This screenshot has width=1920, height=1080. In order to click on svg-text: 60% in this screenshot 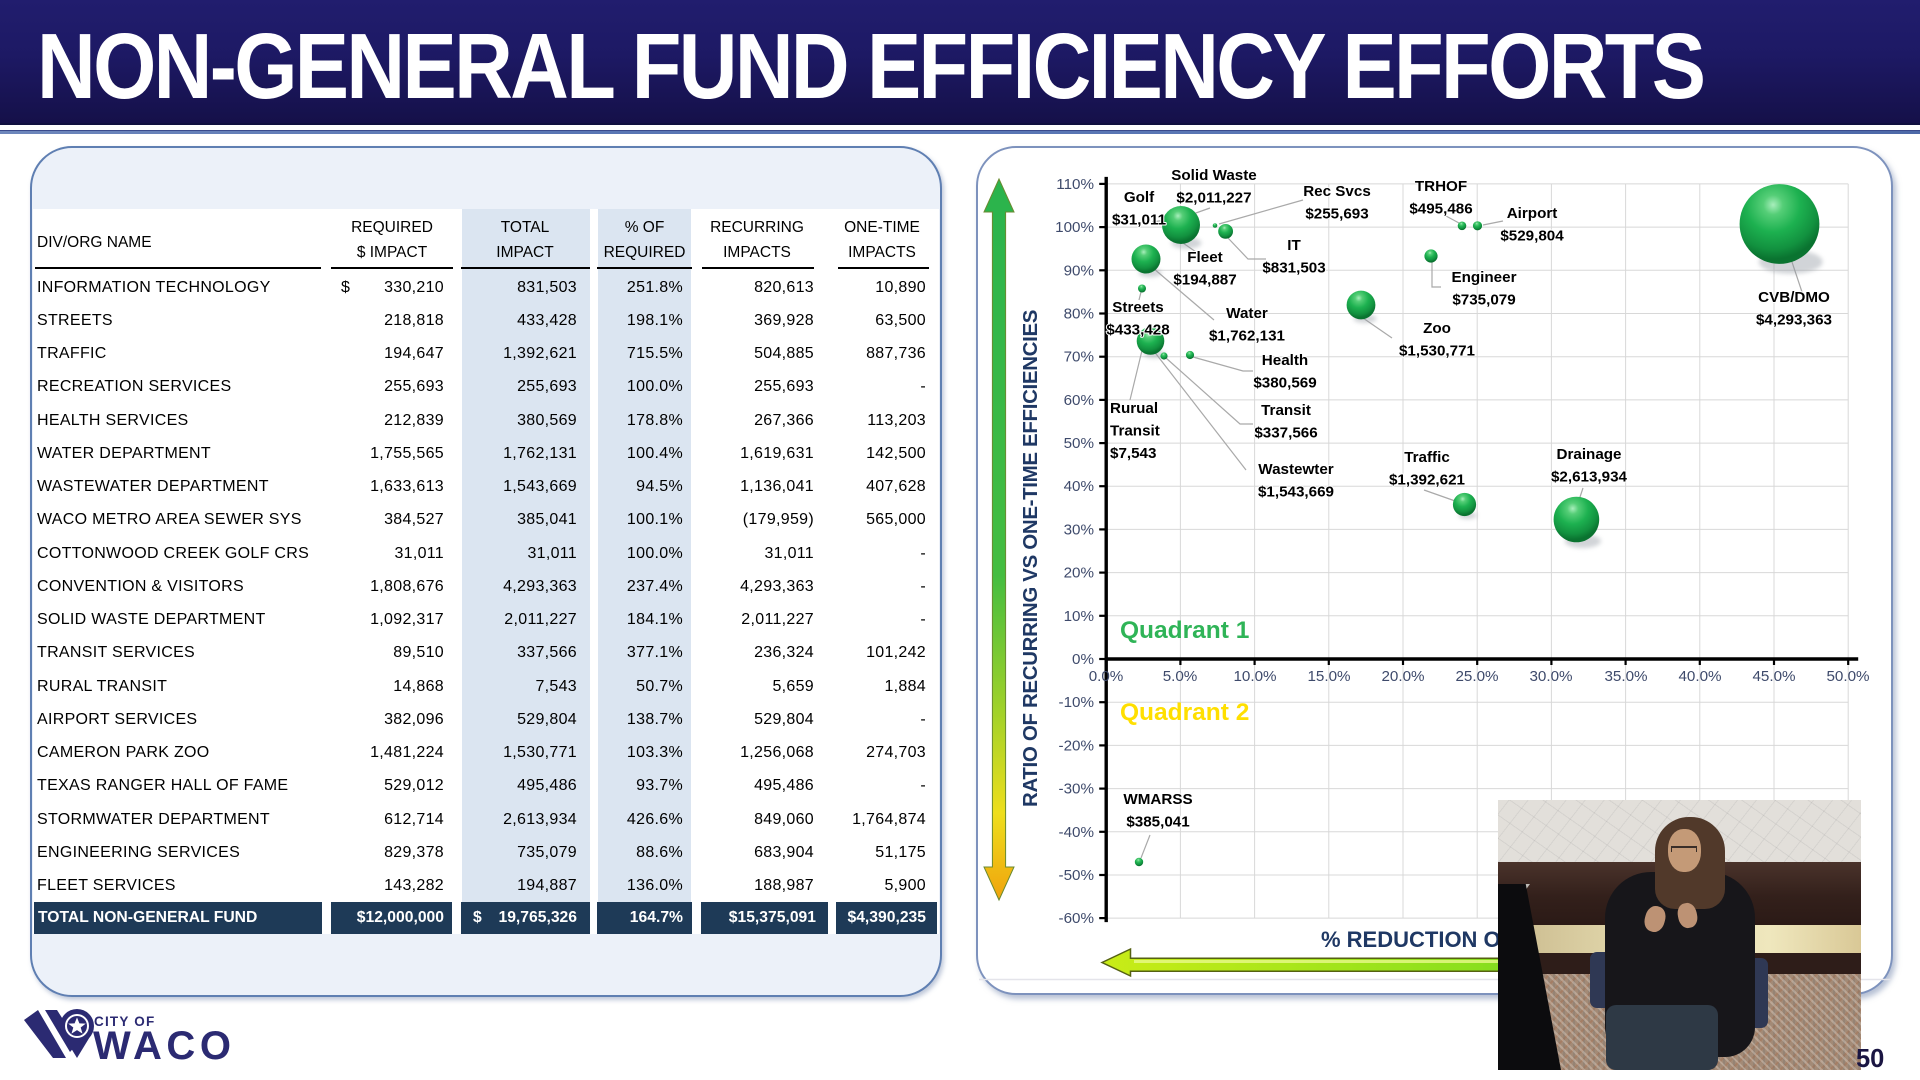, I will do `click(1079, 400)`.